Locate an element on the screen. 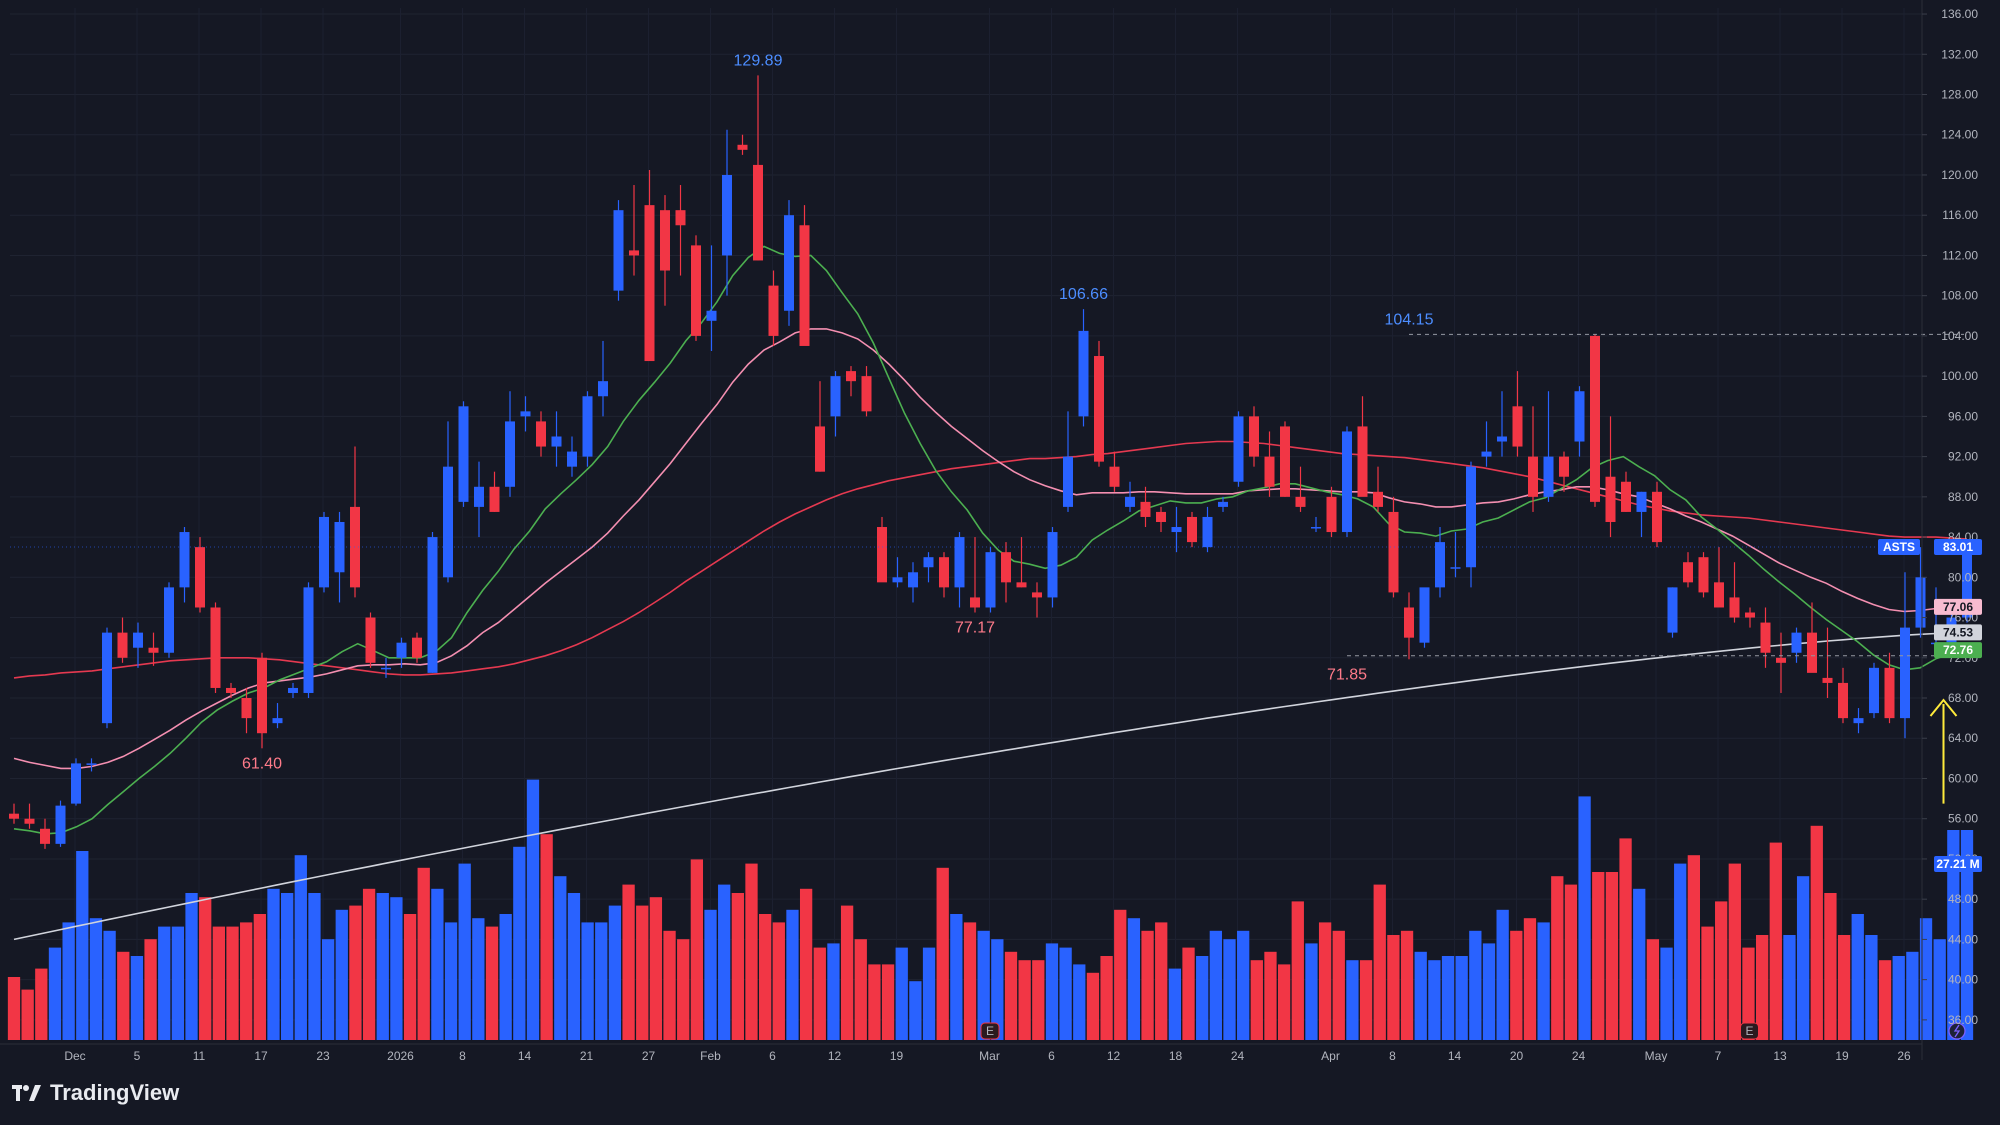 This screenshot has height=1125, width=2000. tradingview-logo: TradingView is located at coordinates (95, 1093).